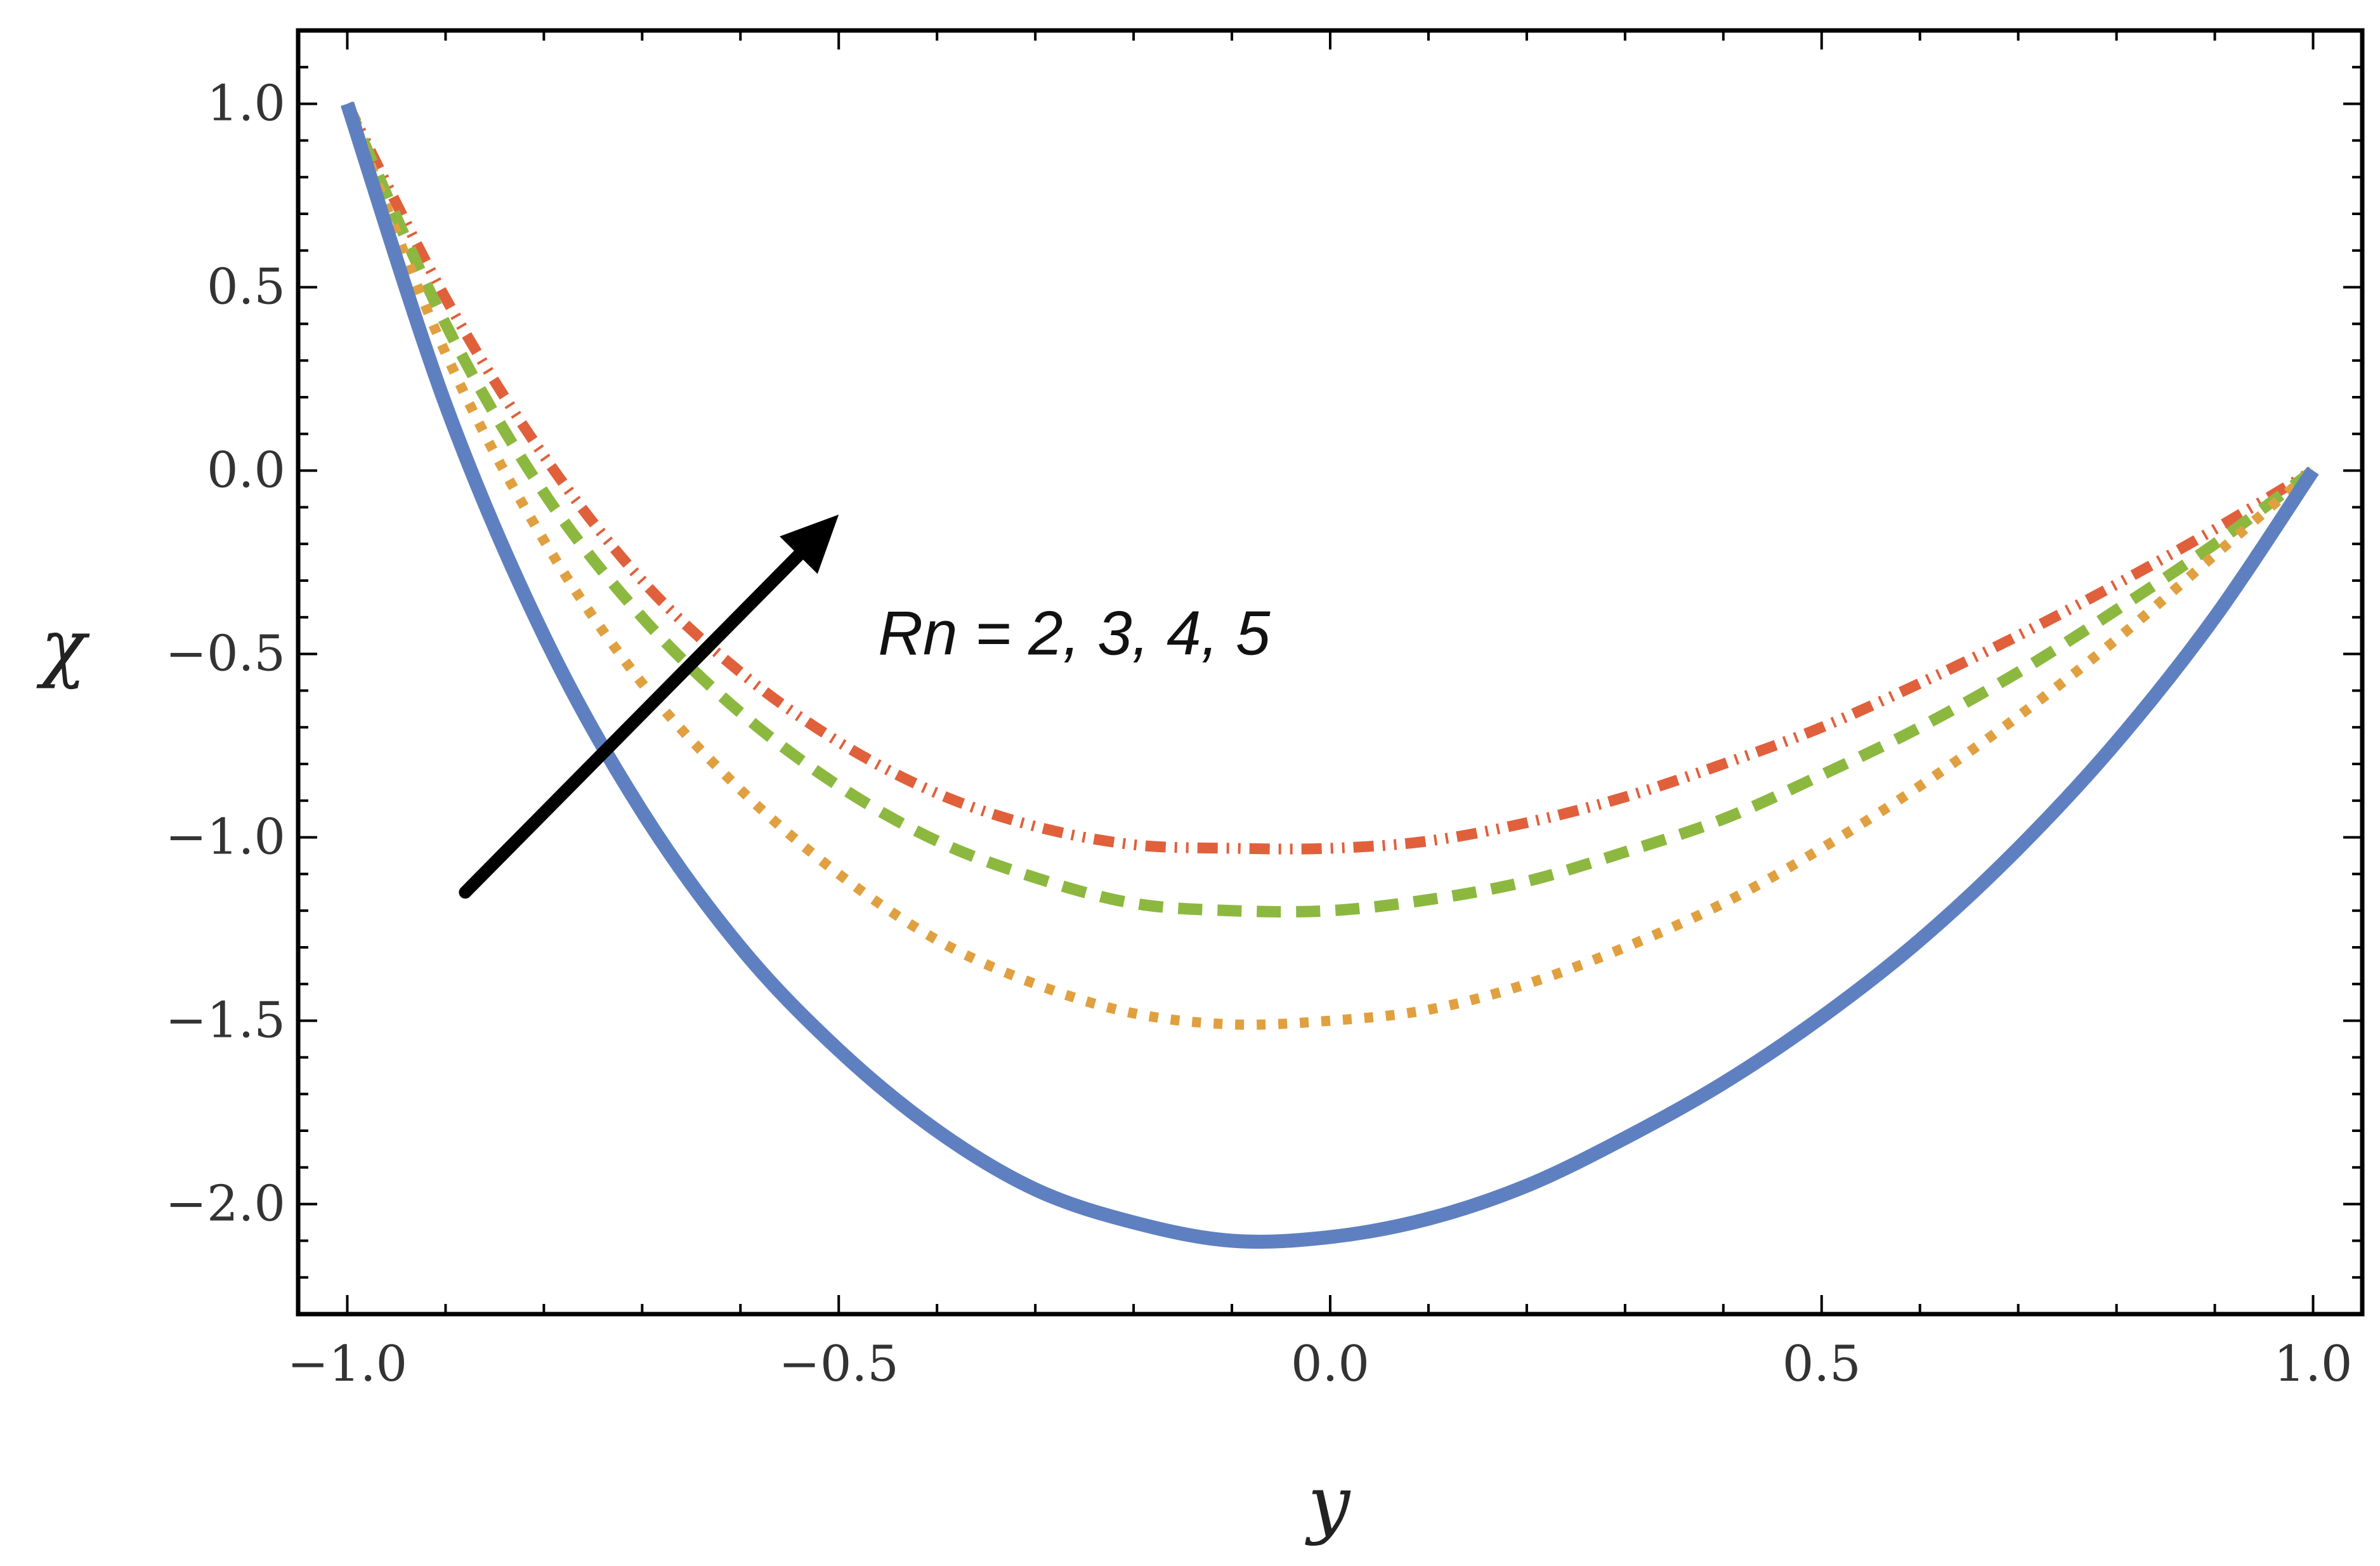 The height and width of the screenshot is (1566, 2380). Describe the element at coordinates (2313, 1364) in the screenshot. I see `x-tick-label: 1.0` at that location.